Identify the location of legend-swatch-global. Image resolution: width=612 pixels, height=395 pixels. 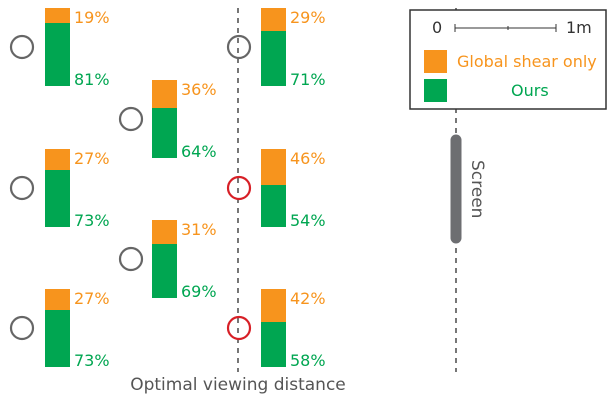
(435, 61).